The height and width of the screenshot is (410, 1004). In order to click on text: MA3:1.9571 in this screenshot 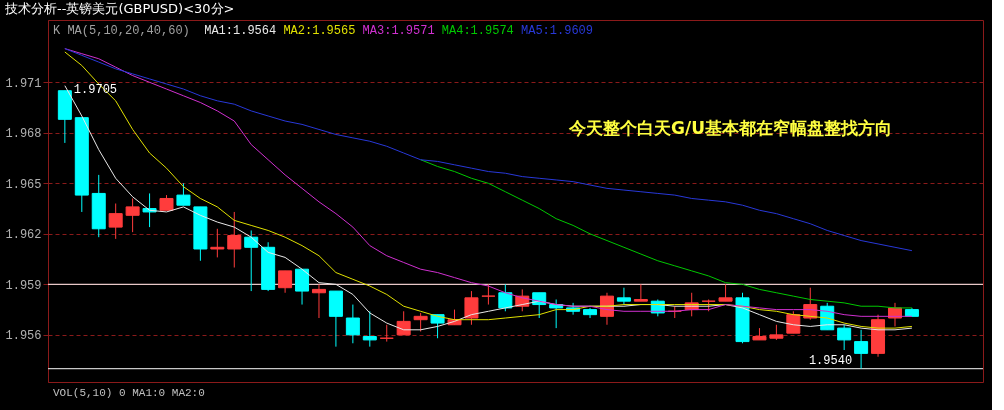, I will do `click(398, 31)`.